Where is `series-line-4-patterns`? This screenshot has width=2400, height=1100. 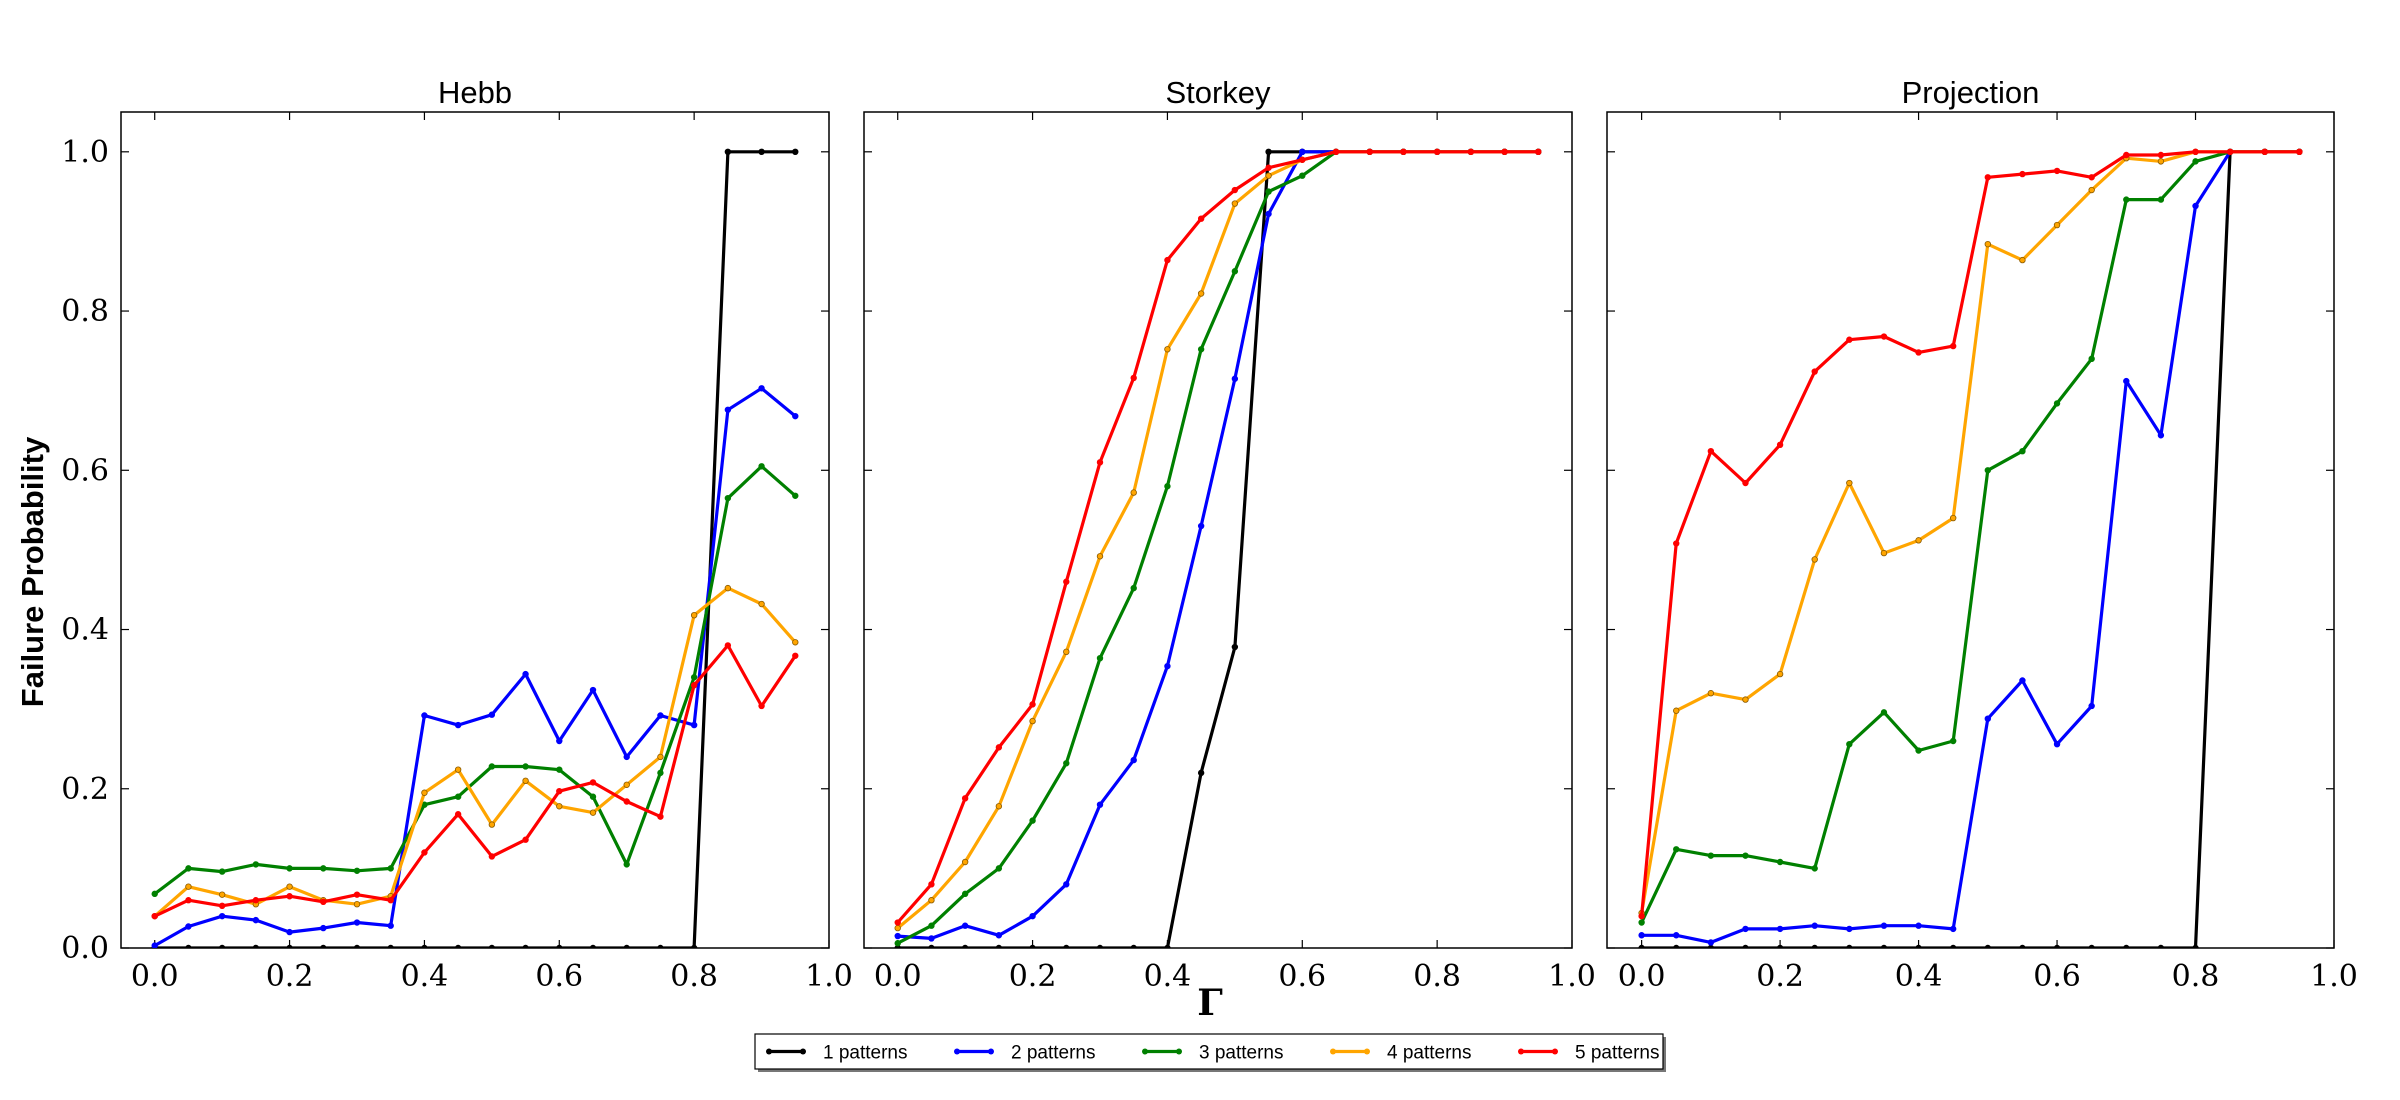
series-line-4-patterns is located at coordinates (475, 752).